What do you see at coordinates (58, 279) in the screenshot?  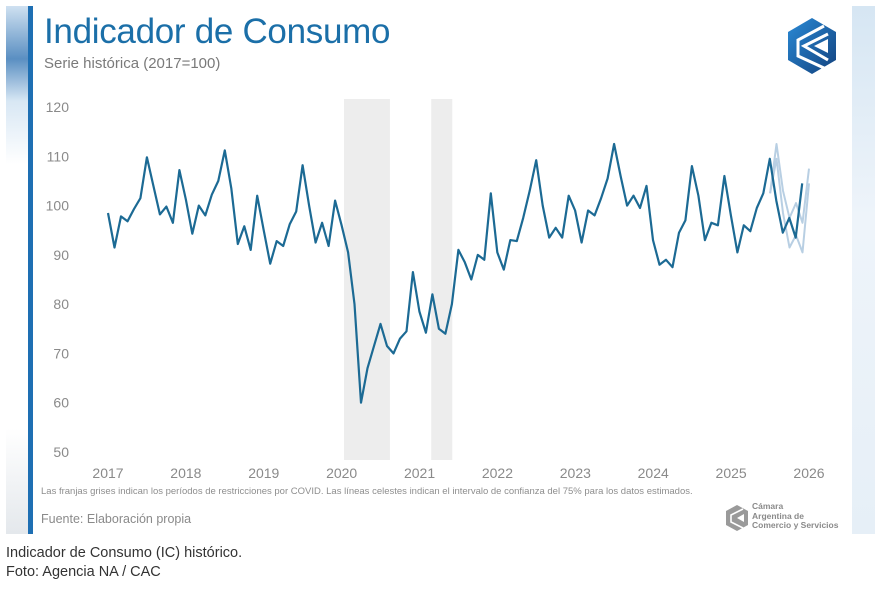 I see `y-axis-ticks: 50 60 70 80 90 100 110 120` at bounding box center [58, 279].